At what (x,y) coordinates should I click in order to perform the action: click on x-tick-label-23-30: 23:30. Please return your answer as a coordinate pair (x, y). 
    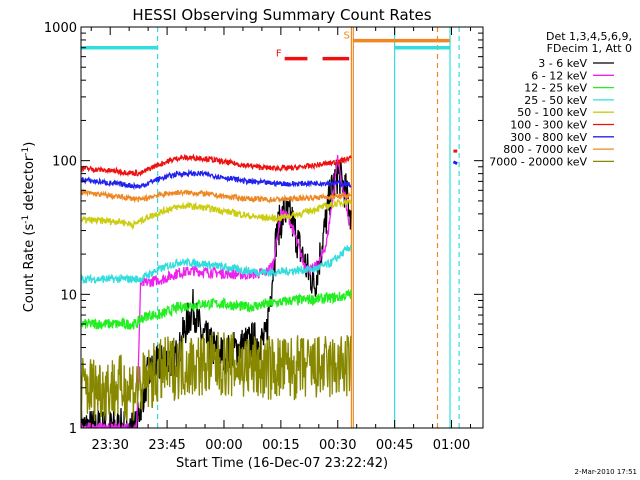
    Looking at the image, I should click on (109, 445).